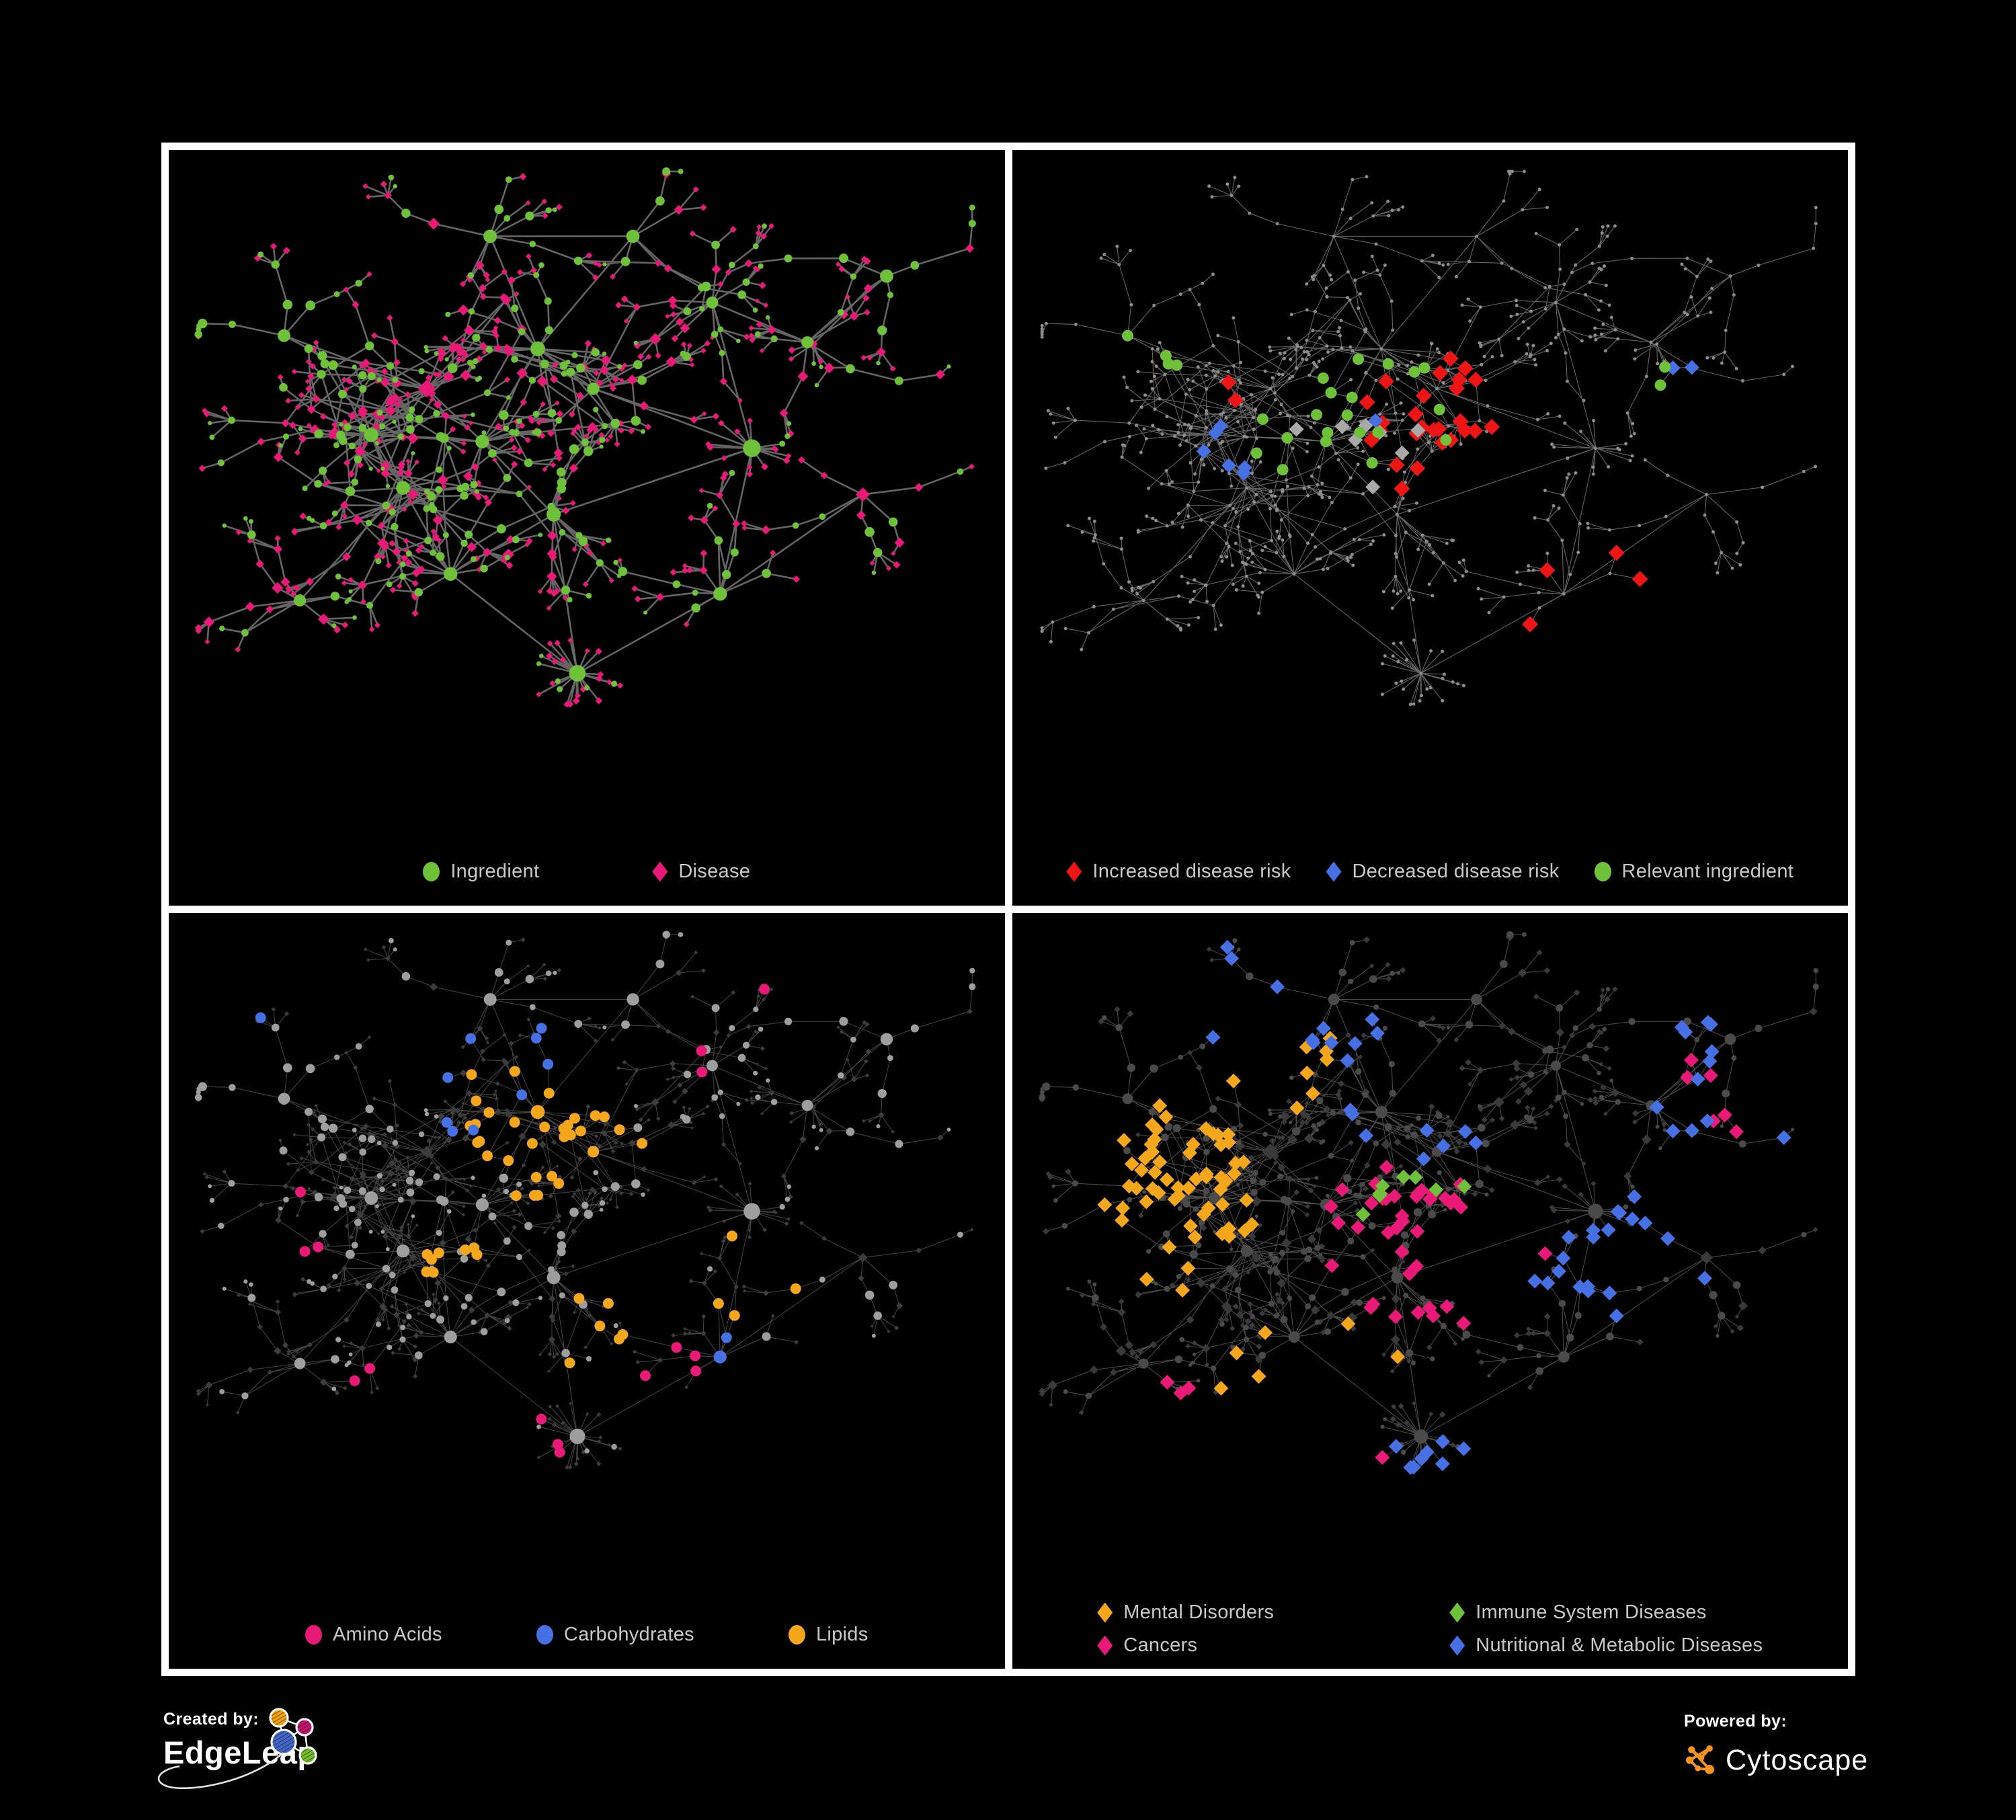  What do you see at coordinates (1591, 1612) in the screenshot?
I see `legend-label: Immune System Diseases` at bounding box center [1591, 1612].